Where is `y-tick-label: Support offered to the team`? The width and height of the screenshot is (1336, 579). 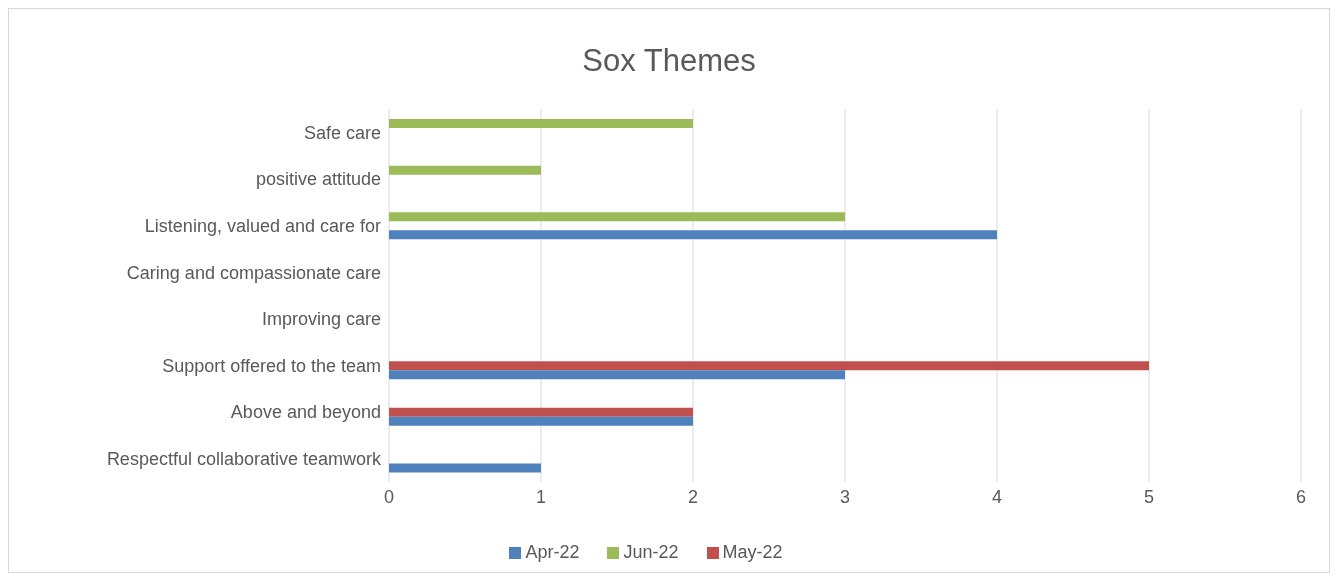 y-tick-label: Support offered to the team is located at coordinates (271, 365).